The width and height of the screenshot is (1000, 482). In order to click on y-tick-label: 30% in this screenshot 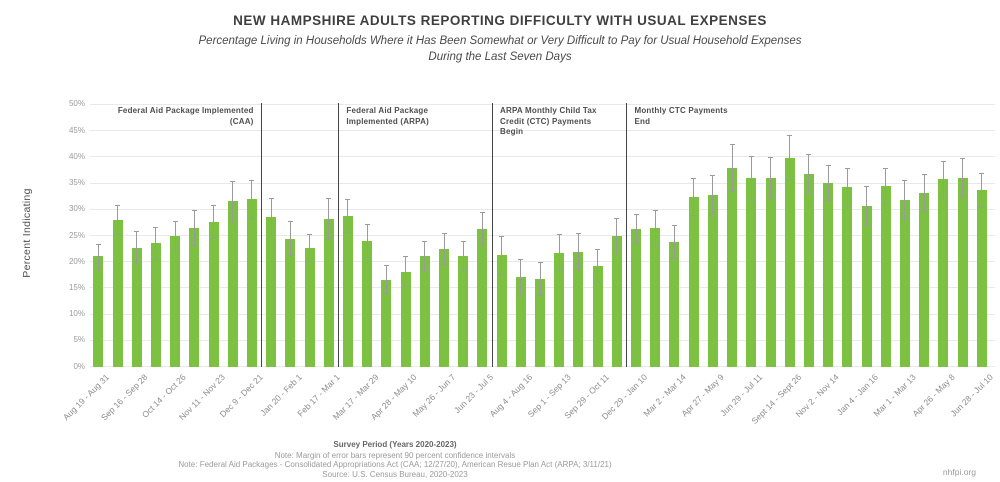, I will do `click(76, 209)`.